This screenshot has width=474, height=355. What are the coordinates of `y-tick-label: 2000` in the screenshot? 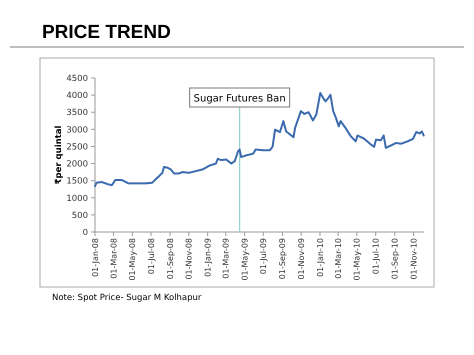 It's located at (77, 165).